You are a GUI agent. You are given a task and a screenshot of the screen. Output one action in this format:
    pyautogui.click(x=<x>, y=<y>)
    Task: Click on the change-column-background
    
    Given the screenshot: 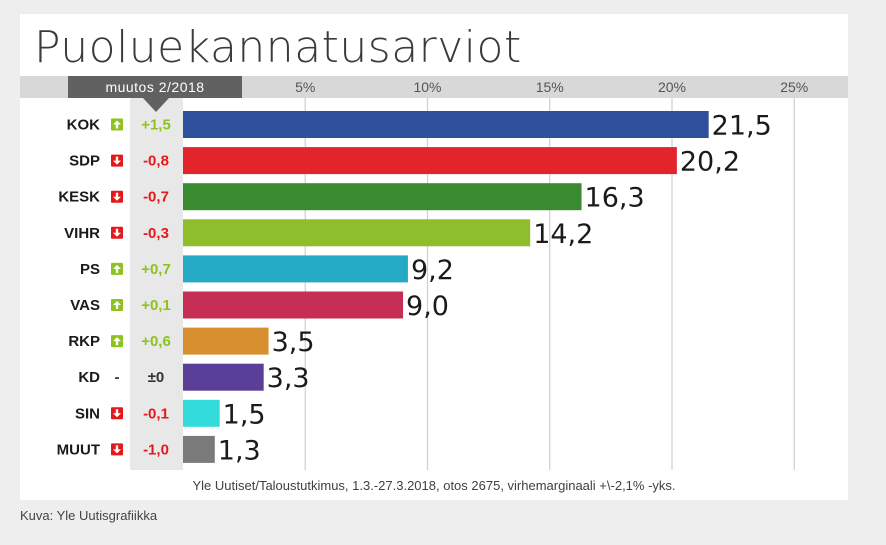 What is the action you would take?
    pyautogui.click(x=156, y=284)
    